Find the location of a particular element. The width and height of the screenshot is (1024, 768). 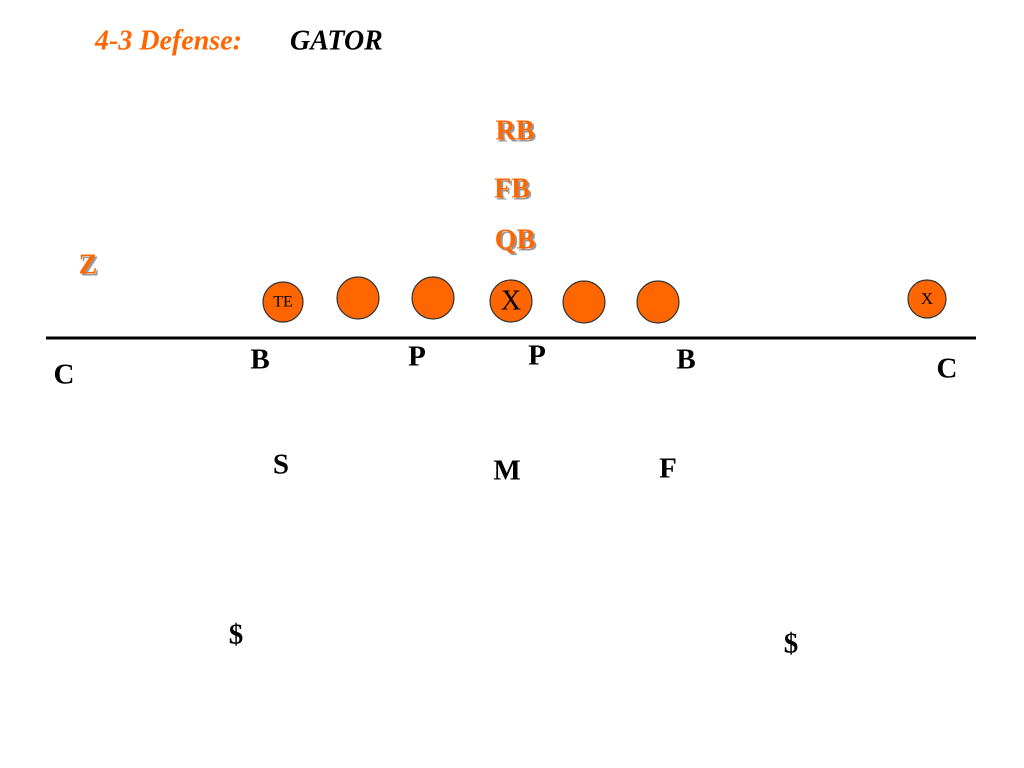

split-end-label: X is located at coordinates (927, 298).